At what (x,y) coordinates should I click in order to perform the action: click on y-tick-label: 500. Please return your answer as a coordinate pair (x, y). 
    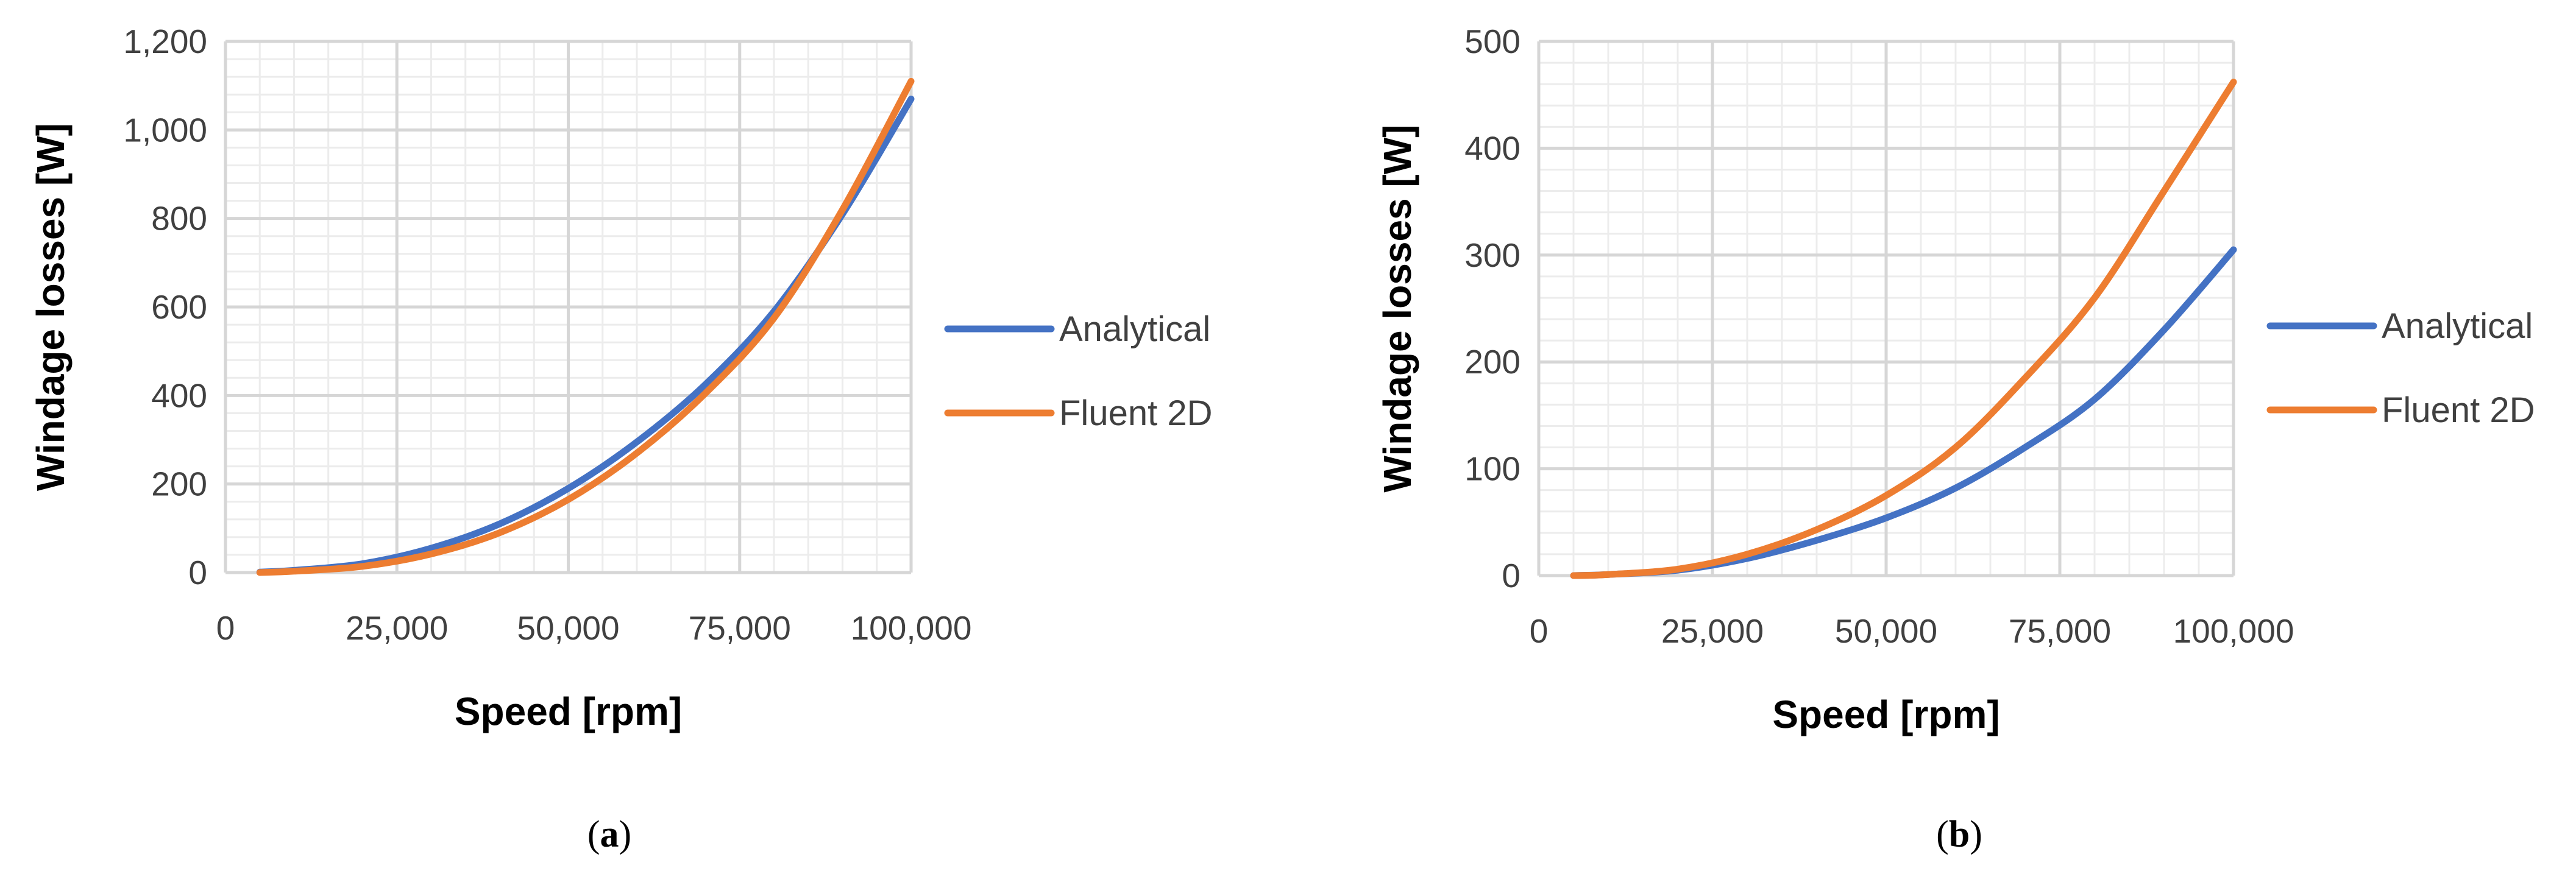
    Looking at the image, I should click on (1492, 42).